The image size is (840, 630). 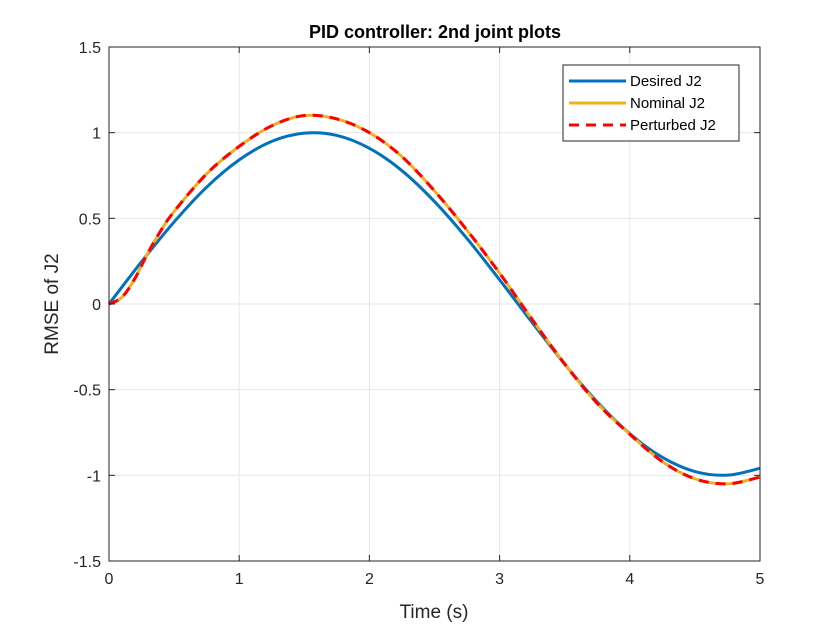 I want to click on chart-title: PID controller: 2nd joint plots, so click(x=435, y=32).